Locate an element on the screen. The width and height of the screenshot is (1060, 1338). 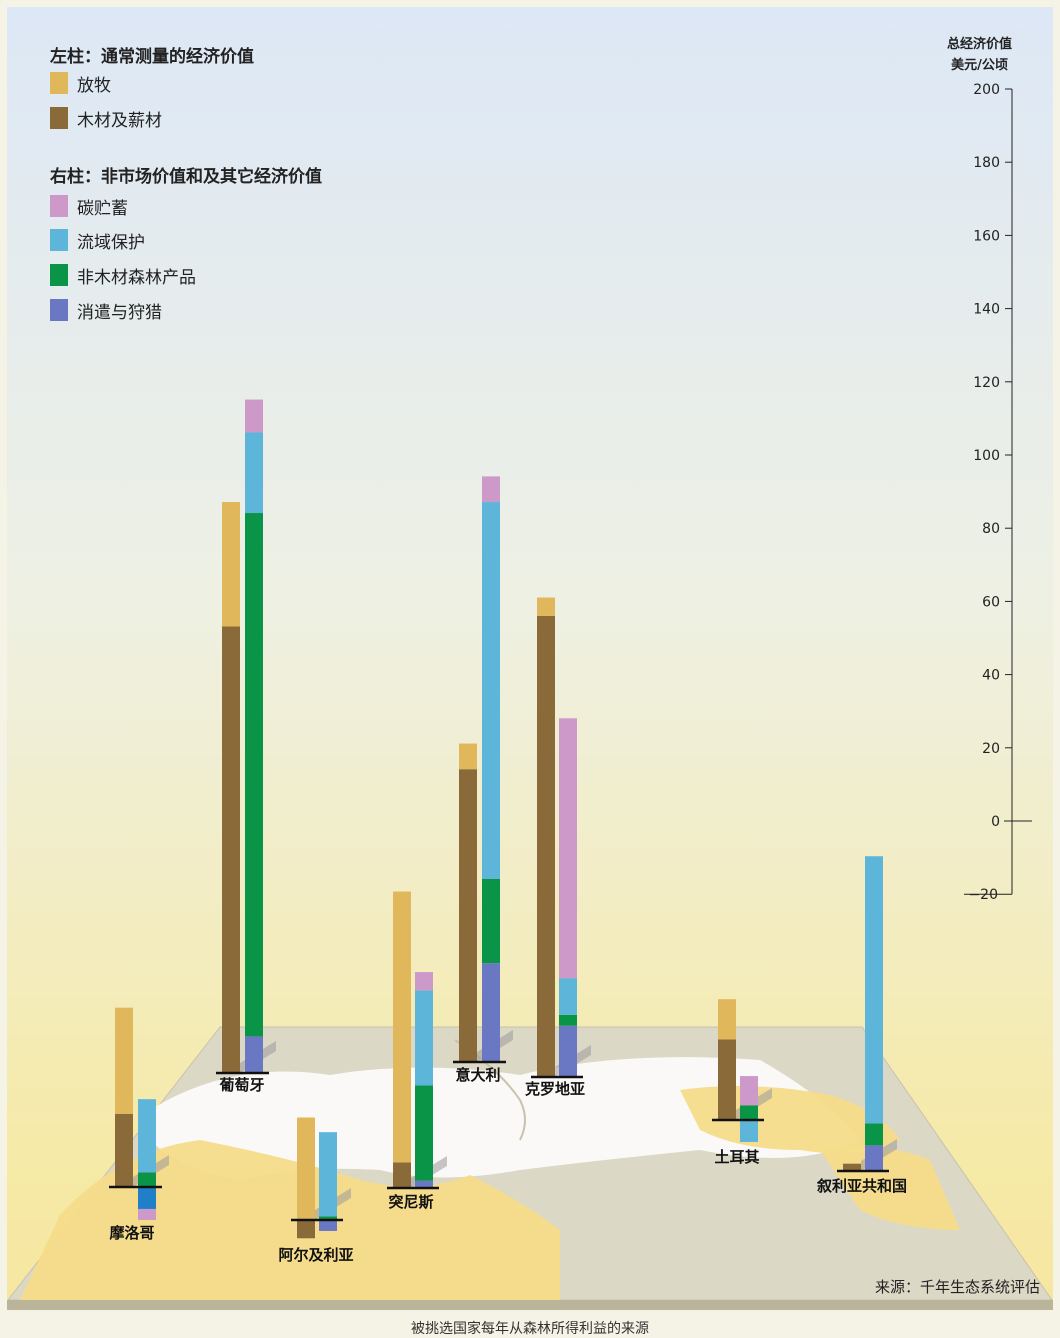
legend-swatch-watershed is located at coordinates (59, 240).